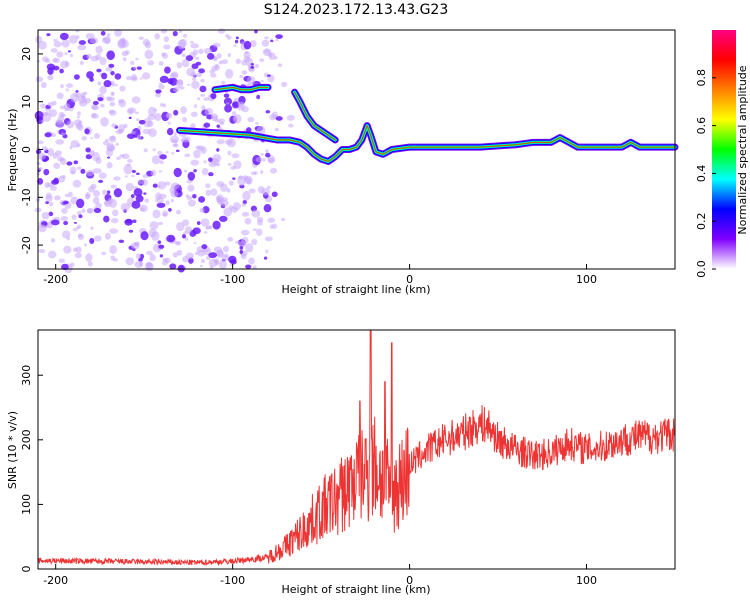  Describe the element at coordinates (701, 78) in the screenshot. I see `colorbar-tick-label: 0.8` at that location.